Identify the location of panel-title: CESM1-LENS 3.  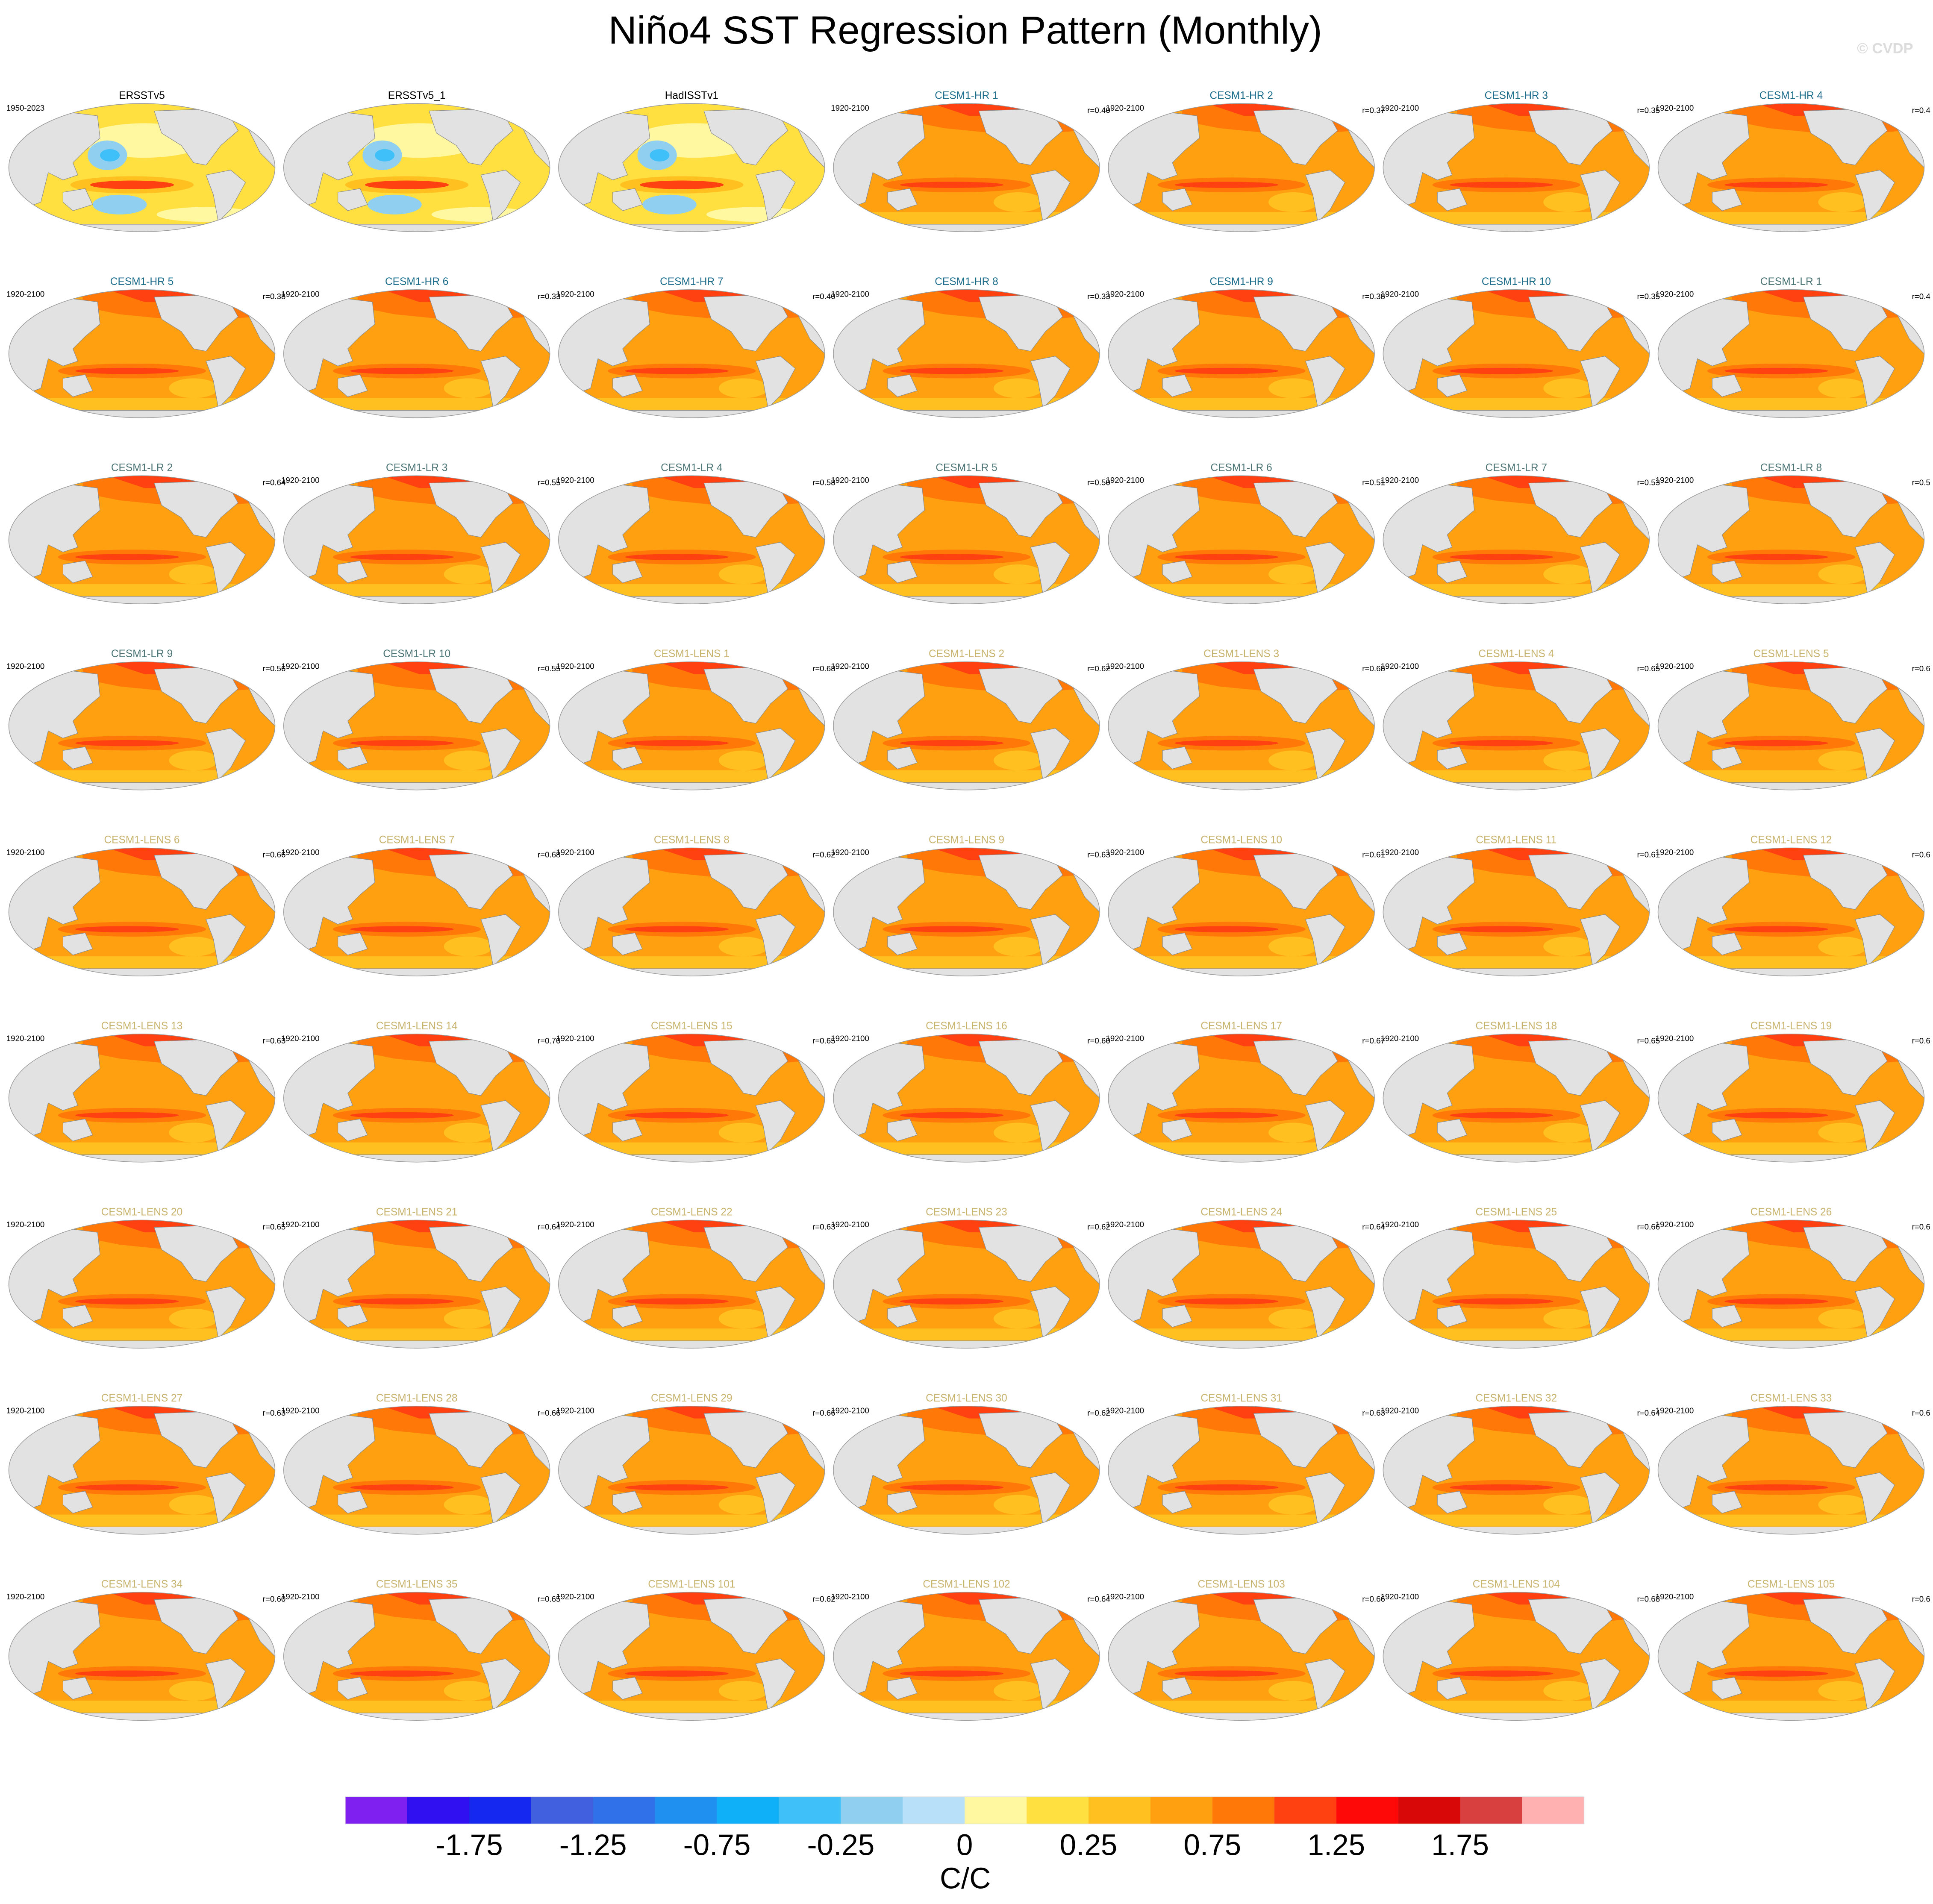
(1241, 654).